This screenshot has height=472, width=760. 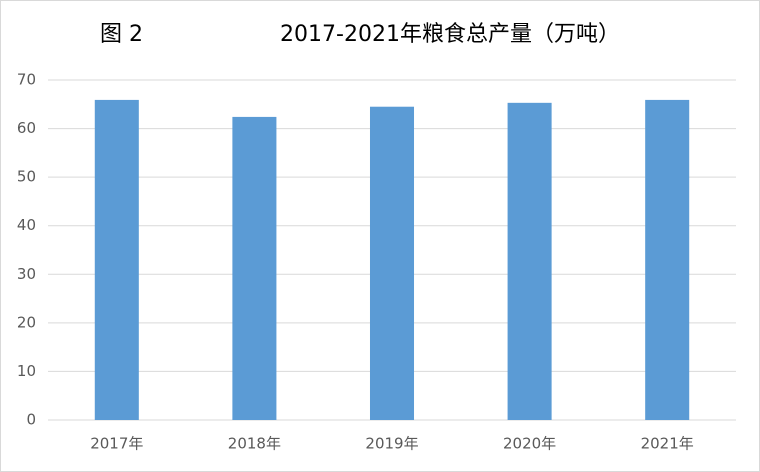 I want to click on y-tick-label: 20, so click(x=26, y=322).